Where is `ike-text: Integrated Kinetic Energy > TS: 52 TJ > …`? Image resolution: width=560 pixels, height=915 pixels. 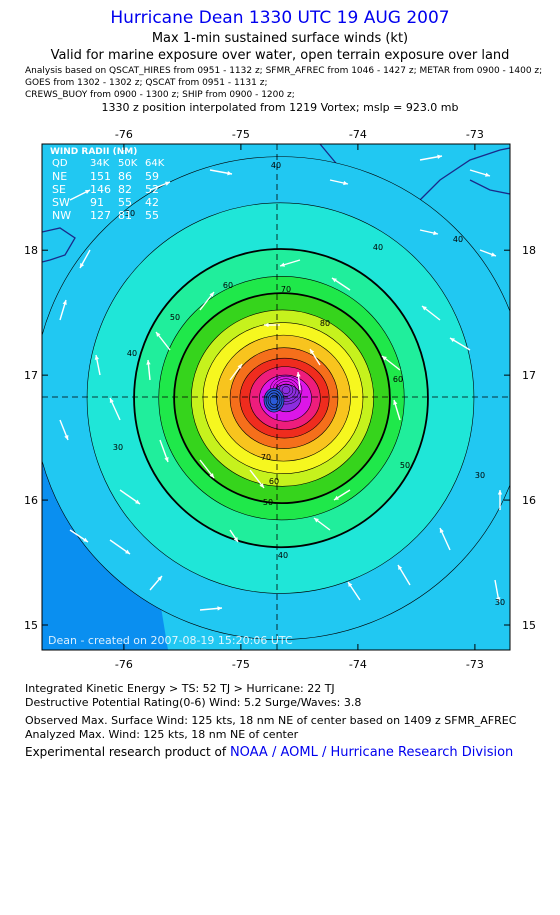 ike-text: Integrated Kinetic Energy > TS: 52 TJ > … is located at coordinates (180, 688).